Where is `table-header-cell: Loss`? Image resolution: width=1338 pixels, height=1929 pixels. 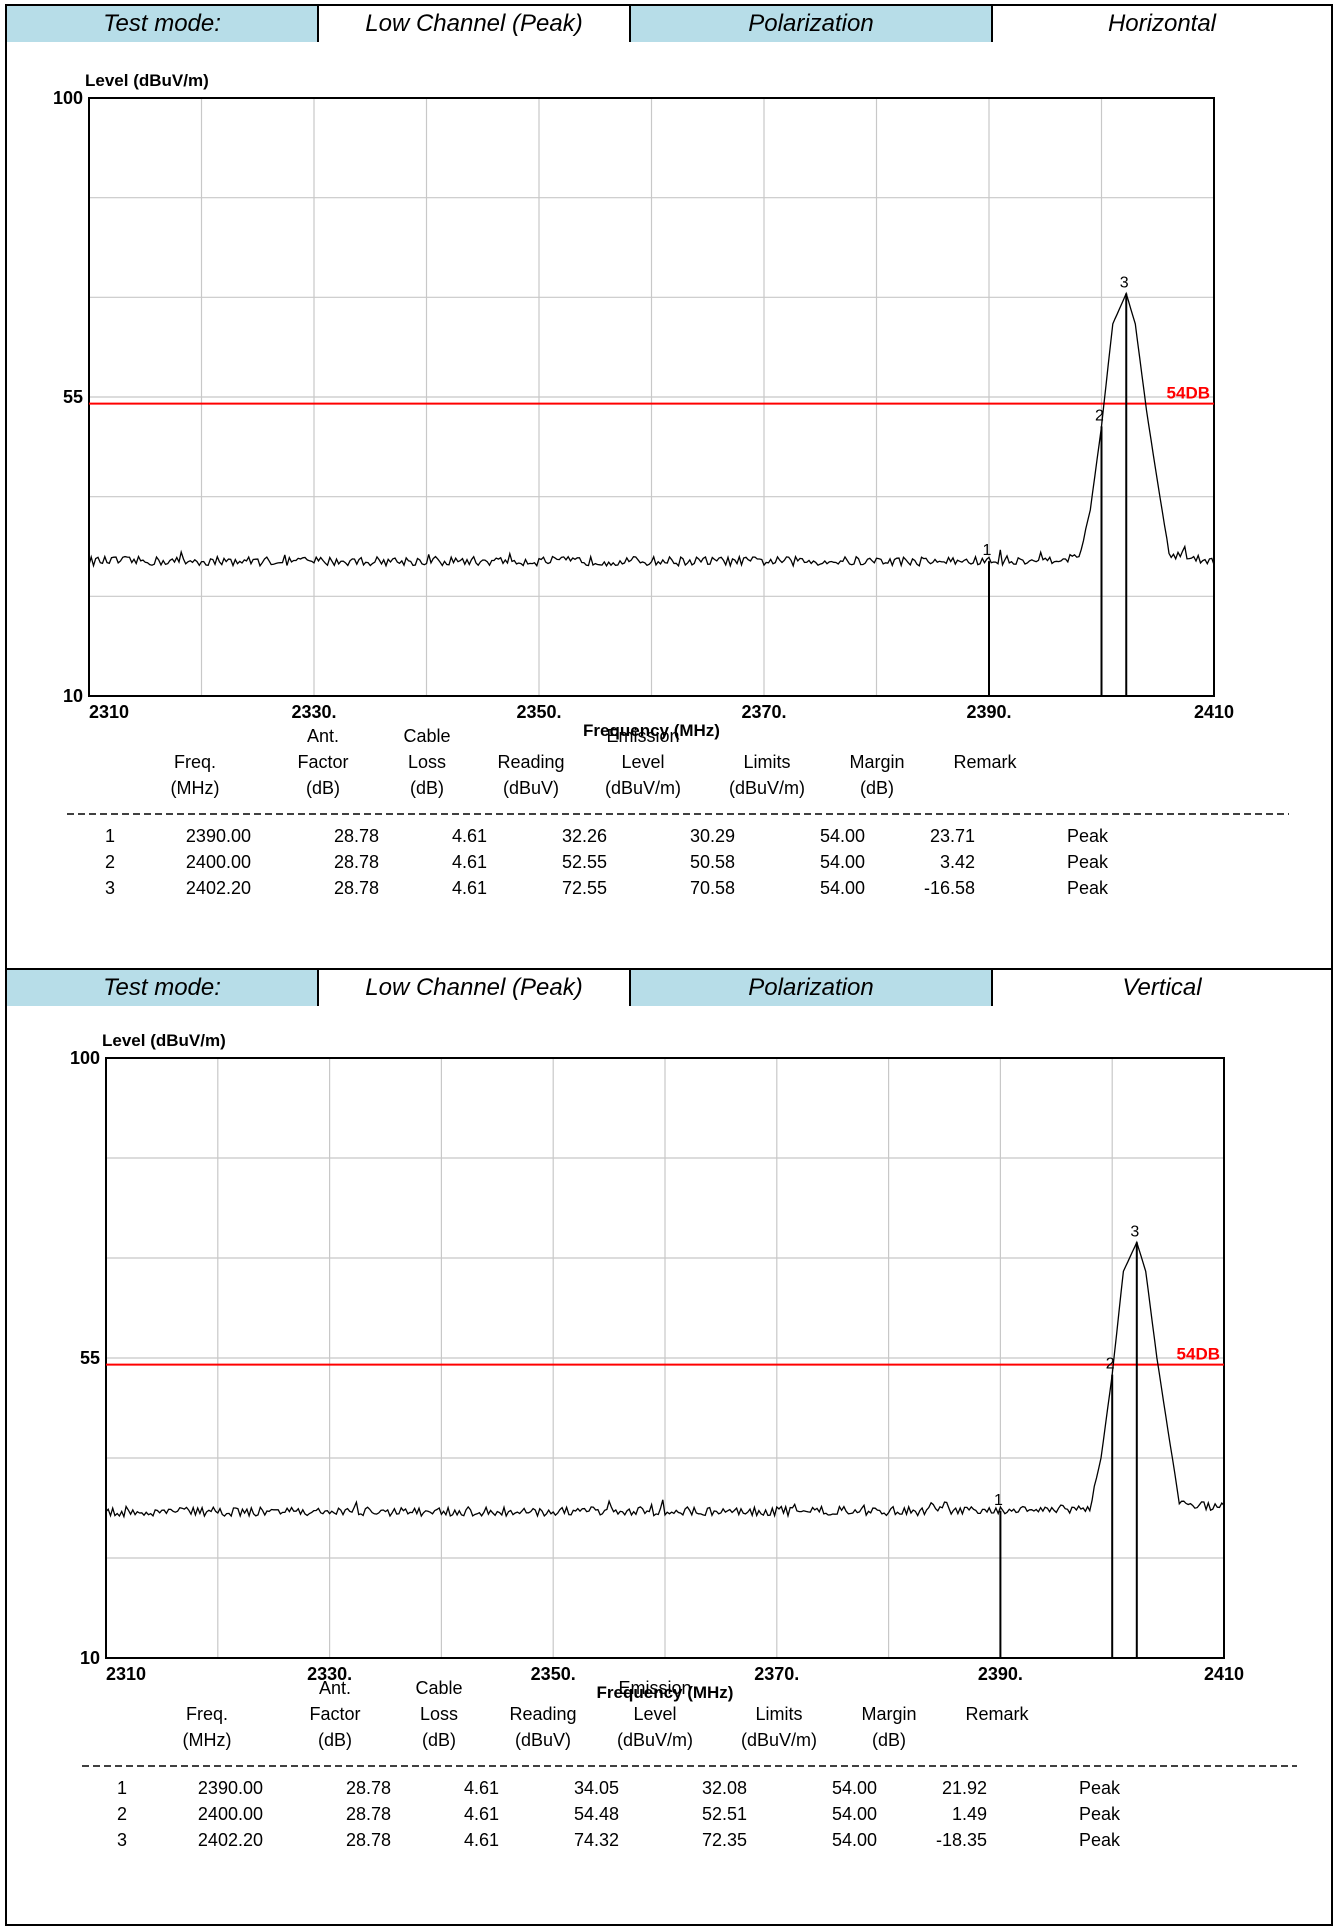
table-header-cell: Loss is located at coordinates (439, 1714).